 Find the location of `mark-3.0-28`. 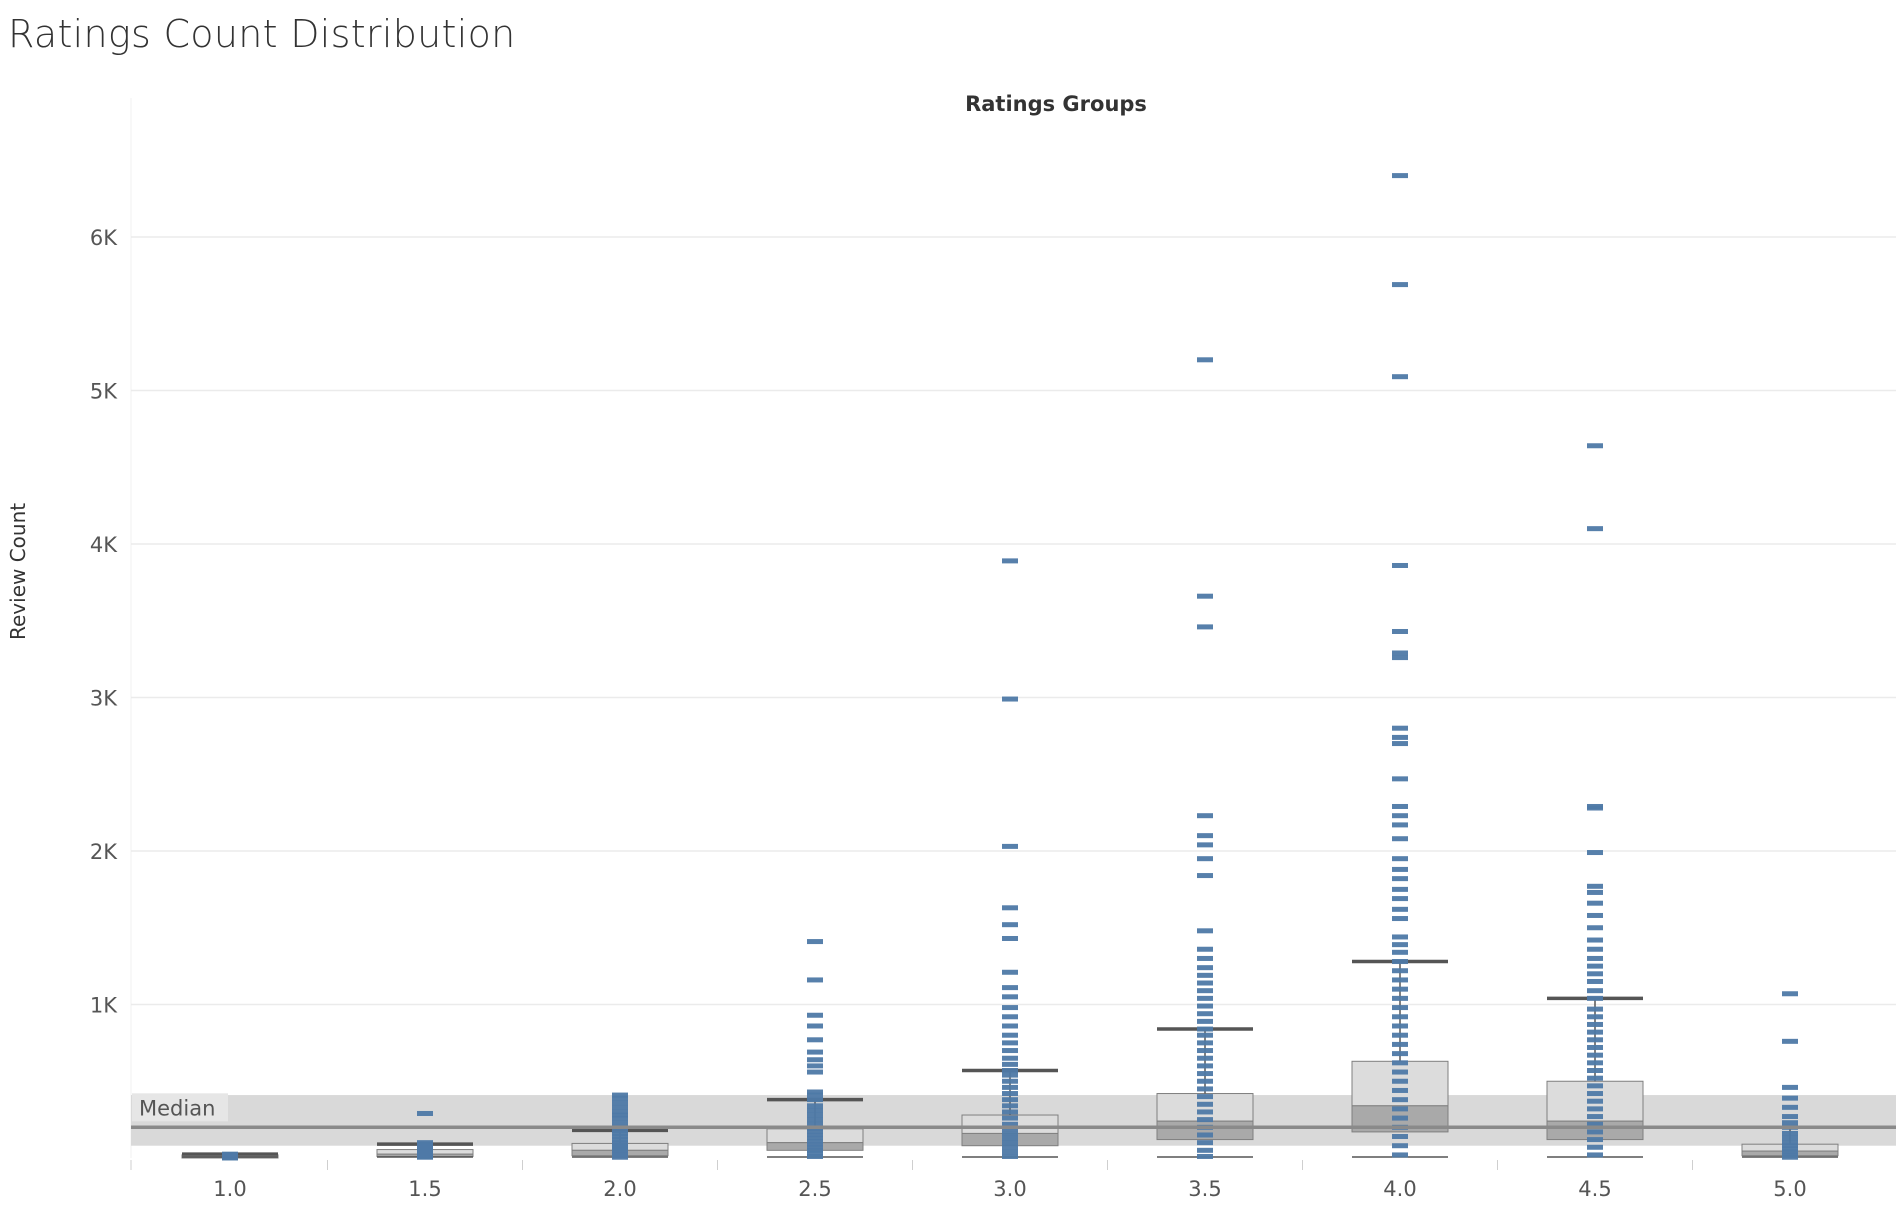

mark-3.0-28 is located at coordinates (1010, 938).